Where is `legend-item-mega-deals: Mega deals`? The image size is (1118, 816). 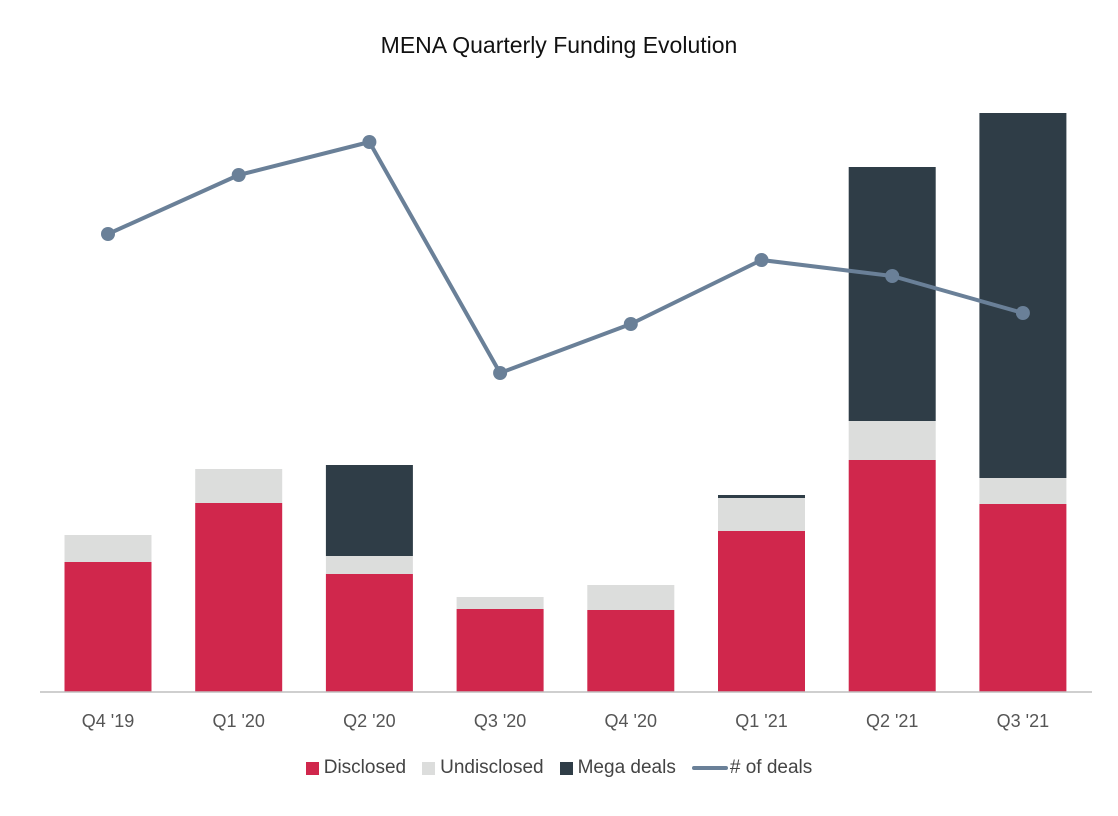
legend-item-mega-deals: Mega deals is located at coordinates (617, 768).